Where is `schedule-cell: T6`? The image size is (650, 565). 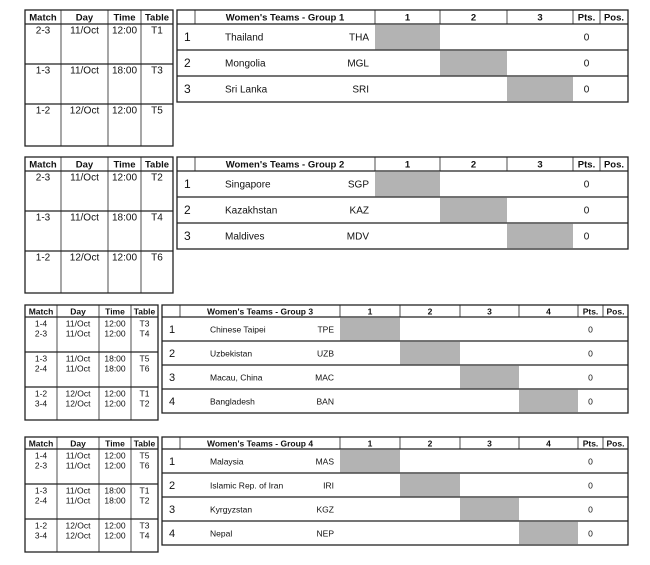
schedule-cell: T6 is located at coordinates (145, 368).